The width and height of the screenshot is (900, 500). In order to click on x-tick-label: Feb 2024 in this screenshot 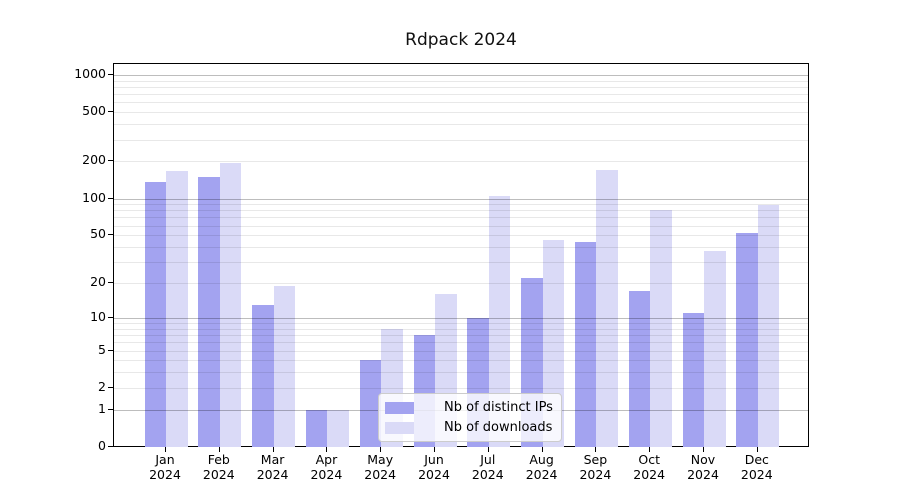, I will do `click(219, 467)`.